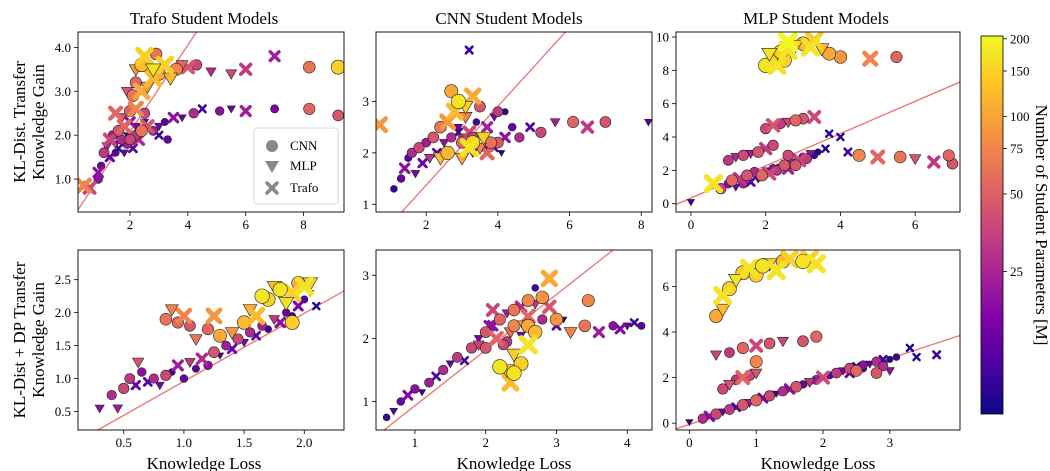 This screenshot has width=1050, height=471. I want to click on panel-title: CNN Student Models, so click(508, 18).